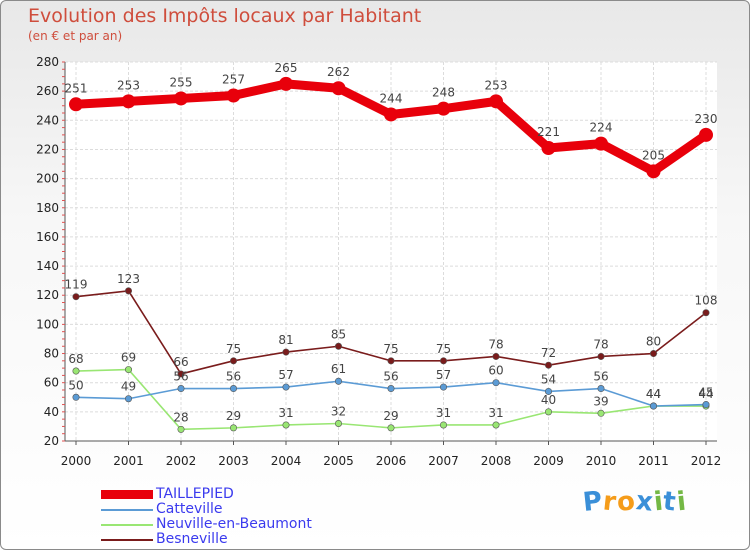 This screenshot has width=750, height=550. Describe the element at coordinates (47, 237) in the screenshot. I see `y-tick-label: 160` at that location.